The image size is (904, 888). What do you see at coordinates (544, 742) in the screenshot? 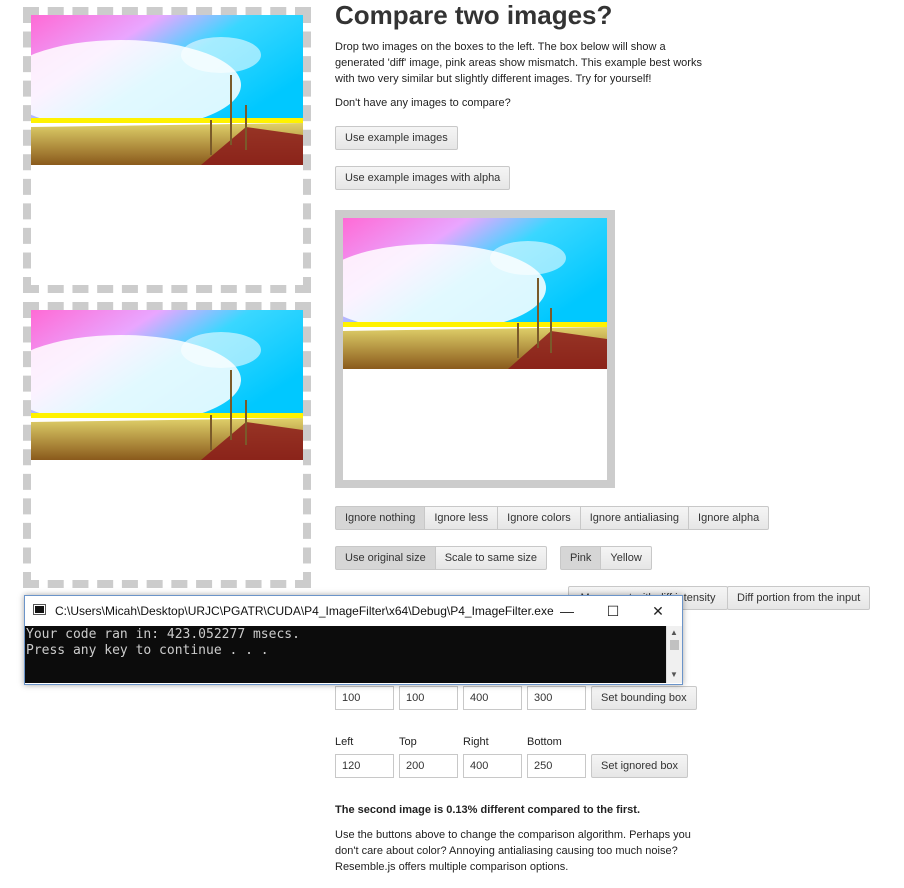
I see `ignored-bottom-label: Bottom` at bounding box center [544, 742].